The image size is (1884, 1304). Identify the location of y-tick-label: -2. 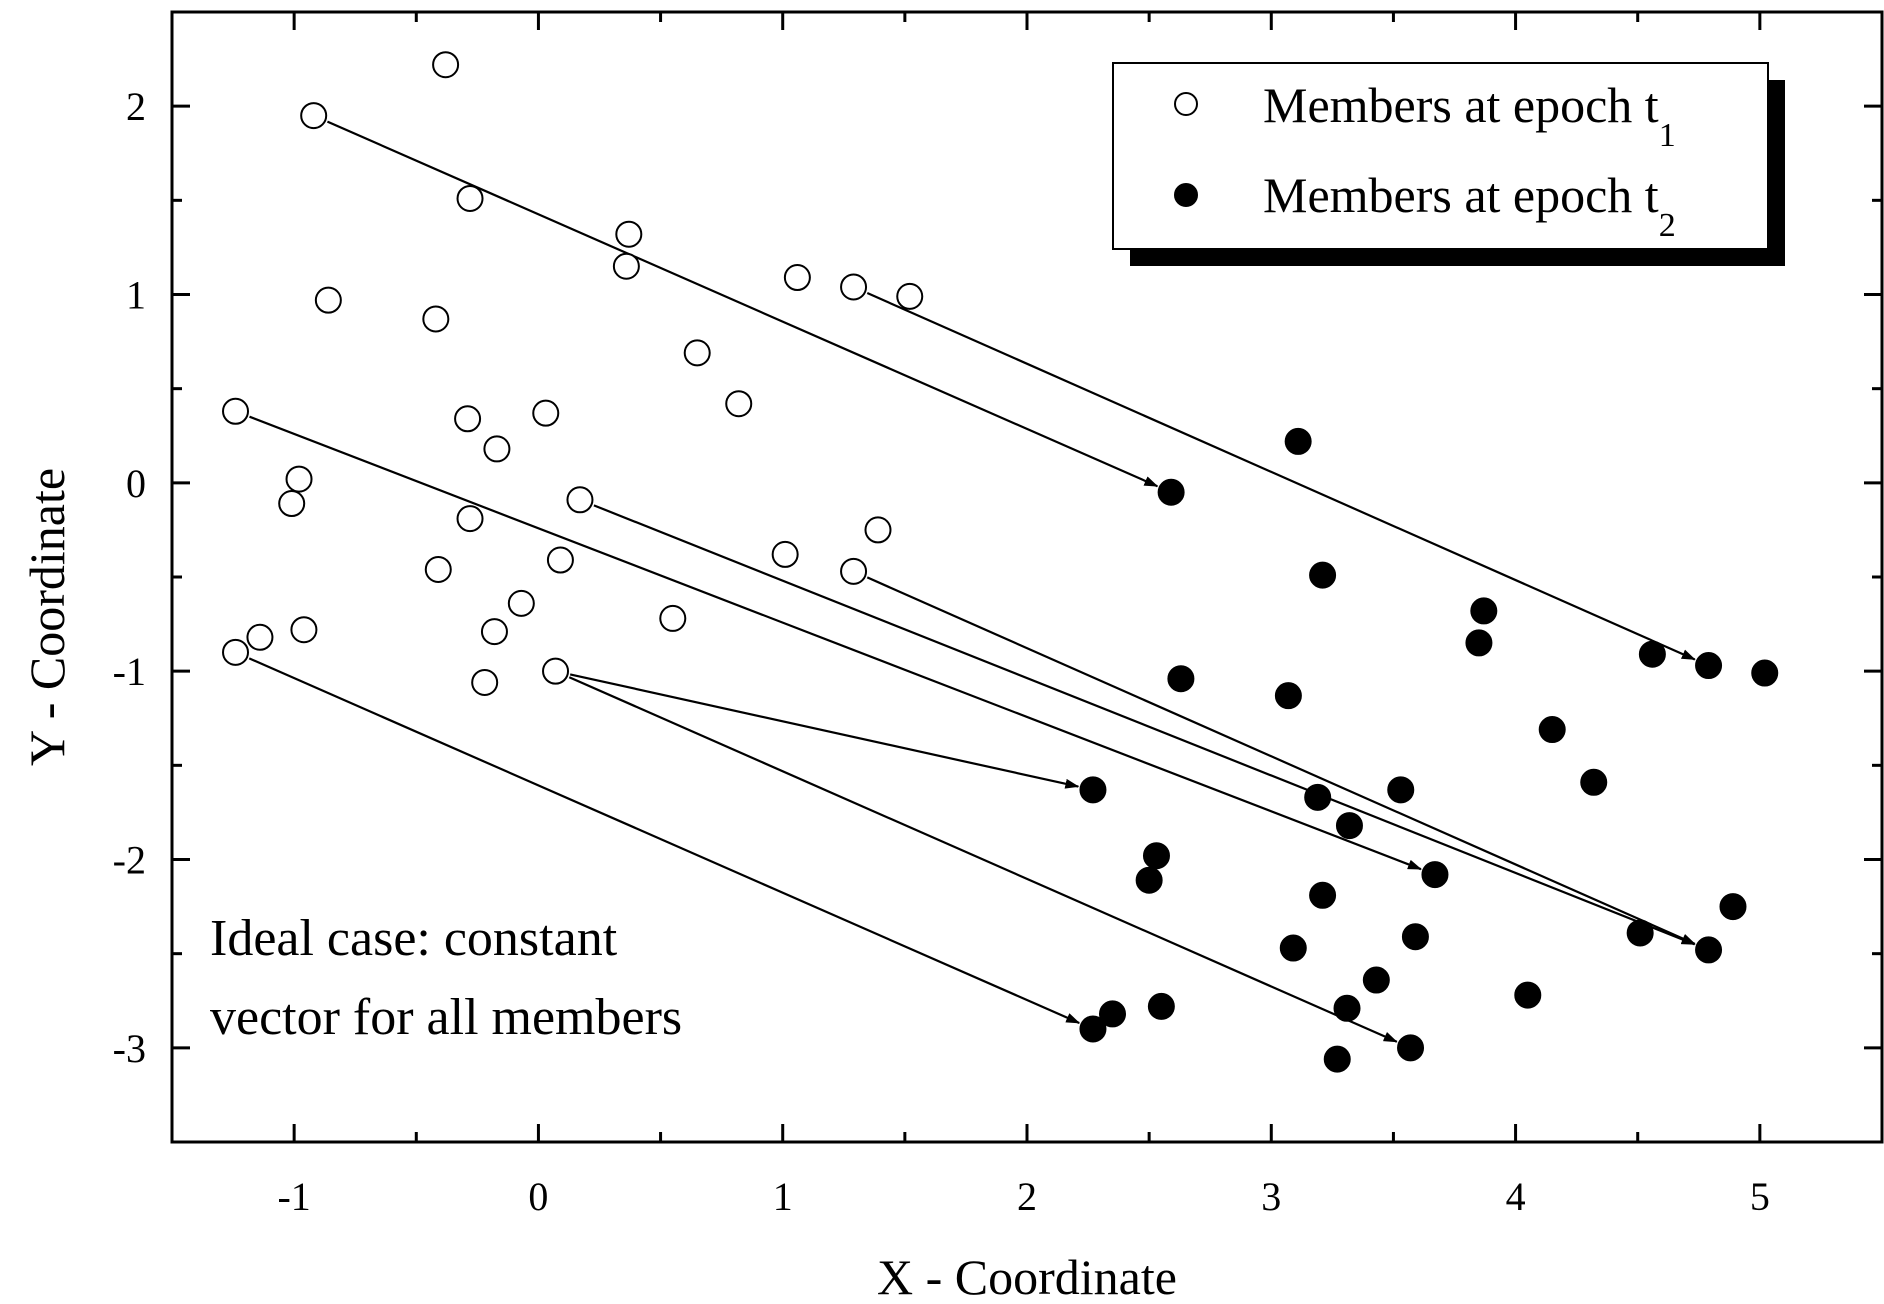
(129, 860).